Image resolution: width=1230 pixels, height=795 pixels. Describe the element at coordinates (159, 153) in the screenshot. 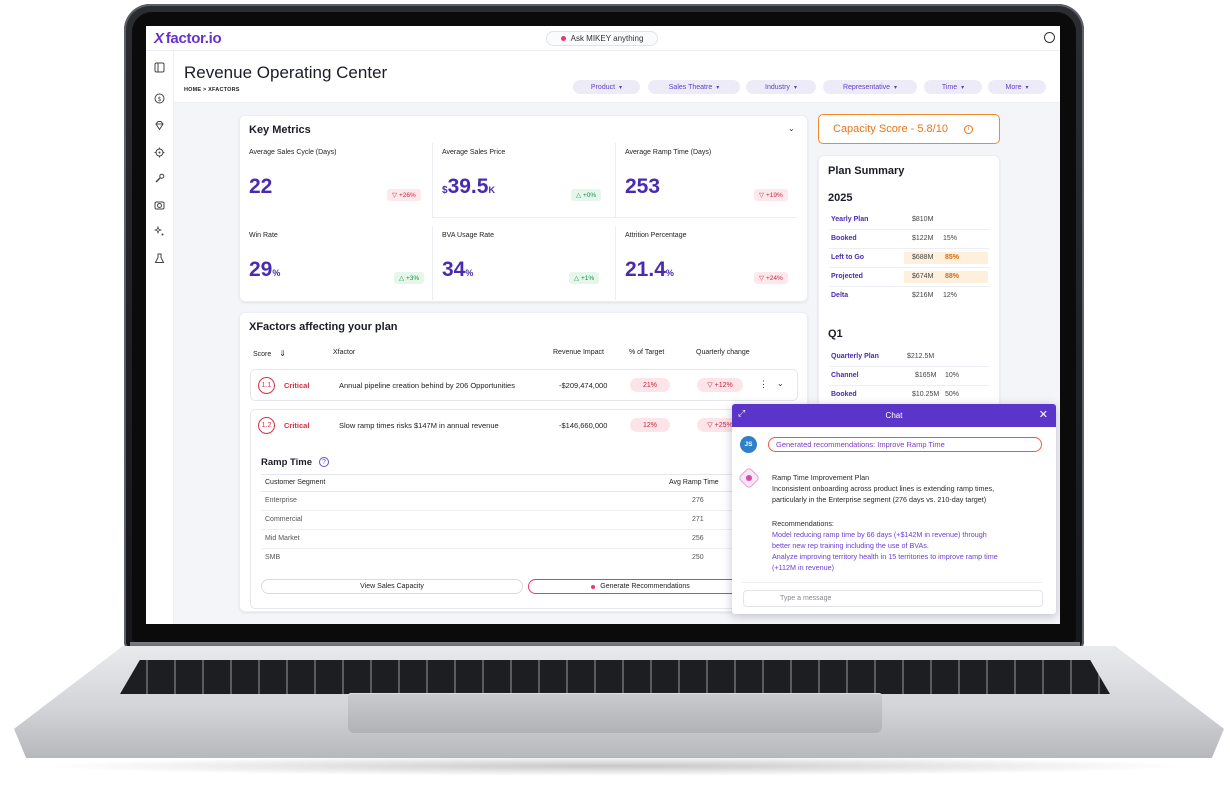

I see `target-icon` at that location.